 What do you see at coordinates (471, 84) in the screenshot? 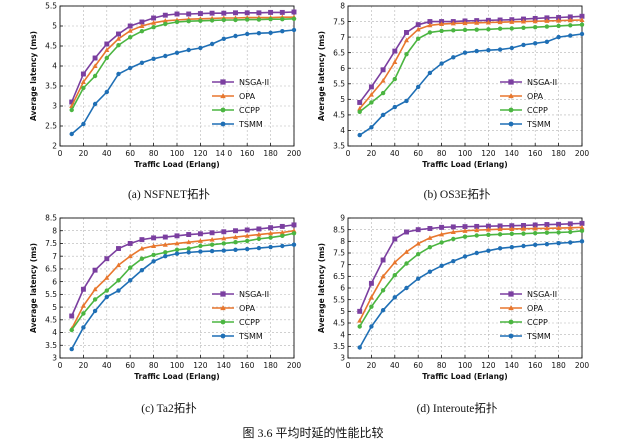
I see `series-tsmm` at bounding box center [471, 84].